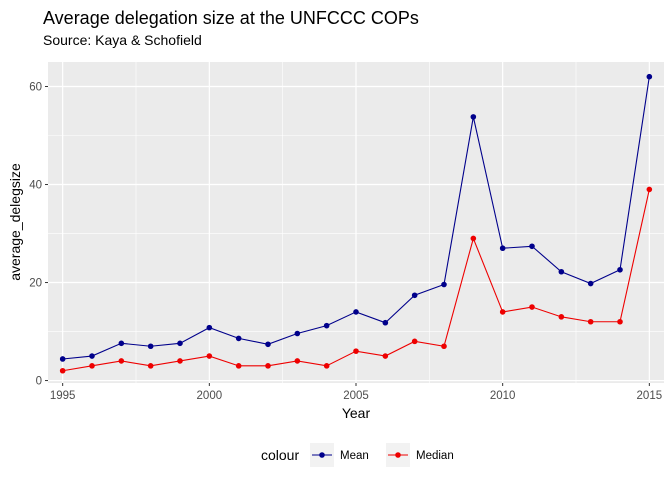 Image resolution: width=672 pixels, height=480 pixels. What do you see at coordinates (503, 396) in the screenshot?
I see `x-tick-label: 2010` at bounding box center [503, 396].